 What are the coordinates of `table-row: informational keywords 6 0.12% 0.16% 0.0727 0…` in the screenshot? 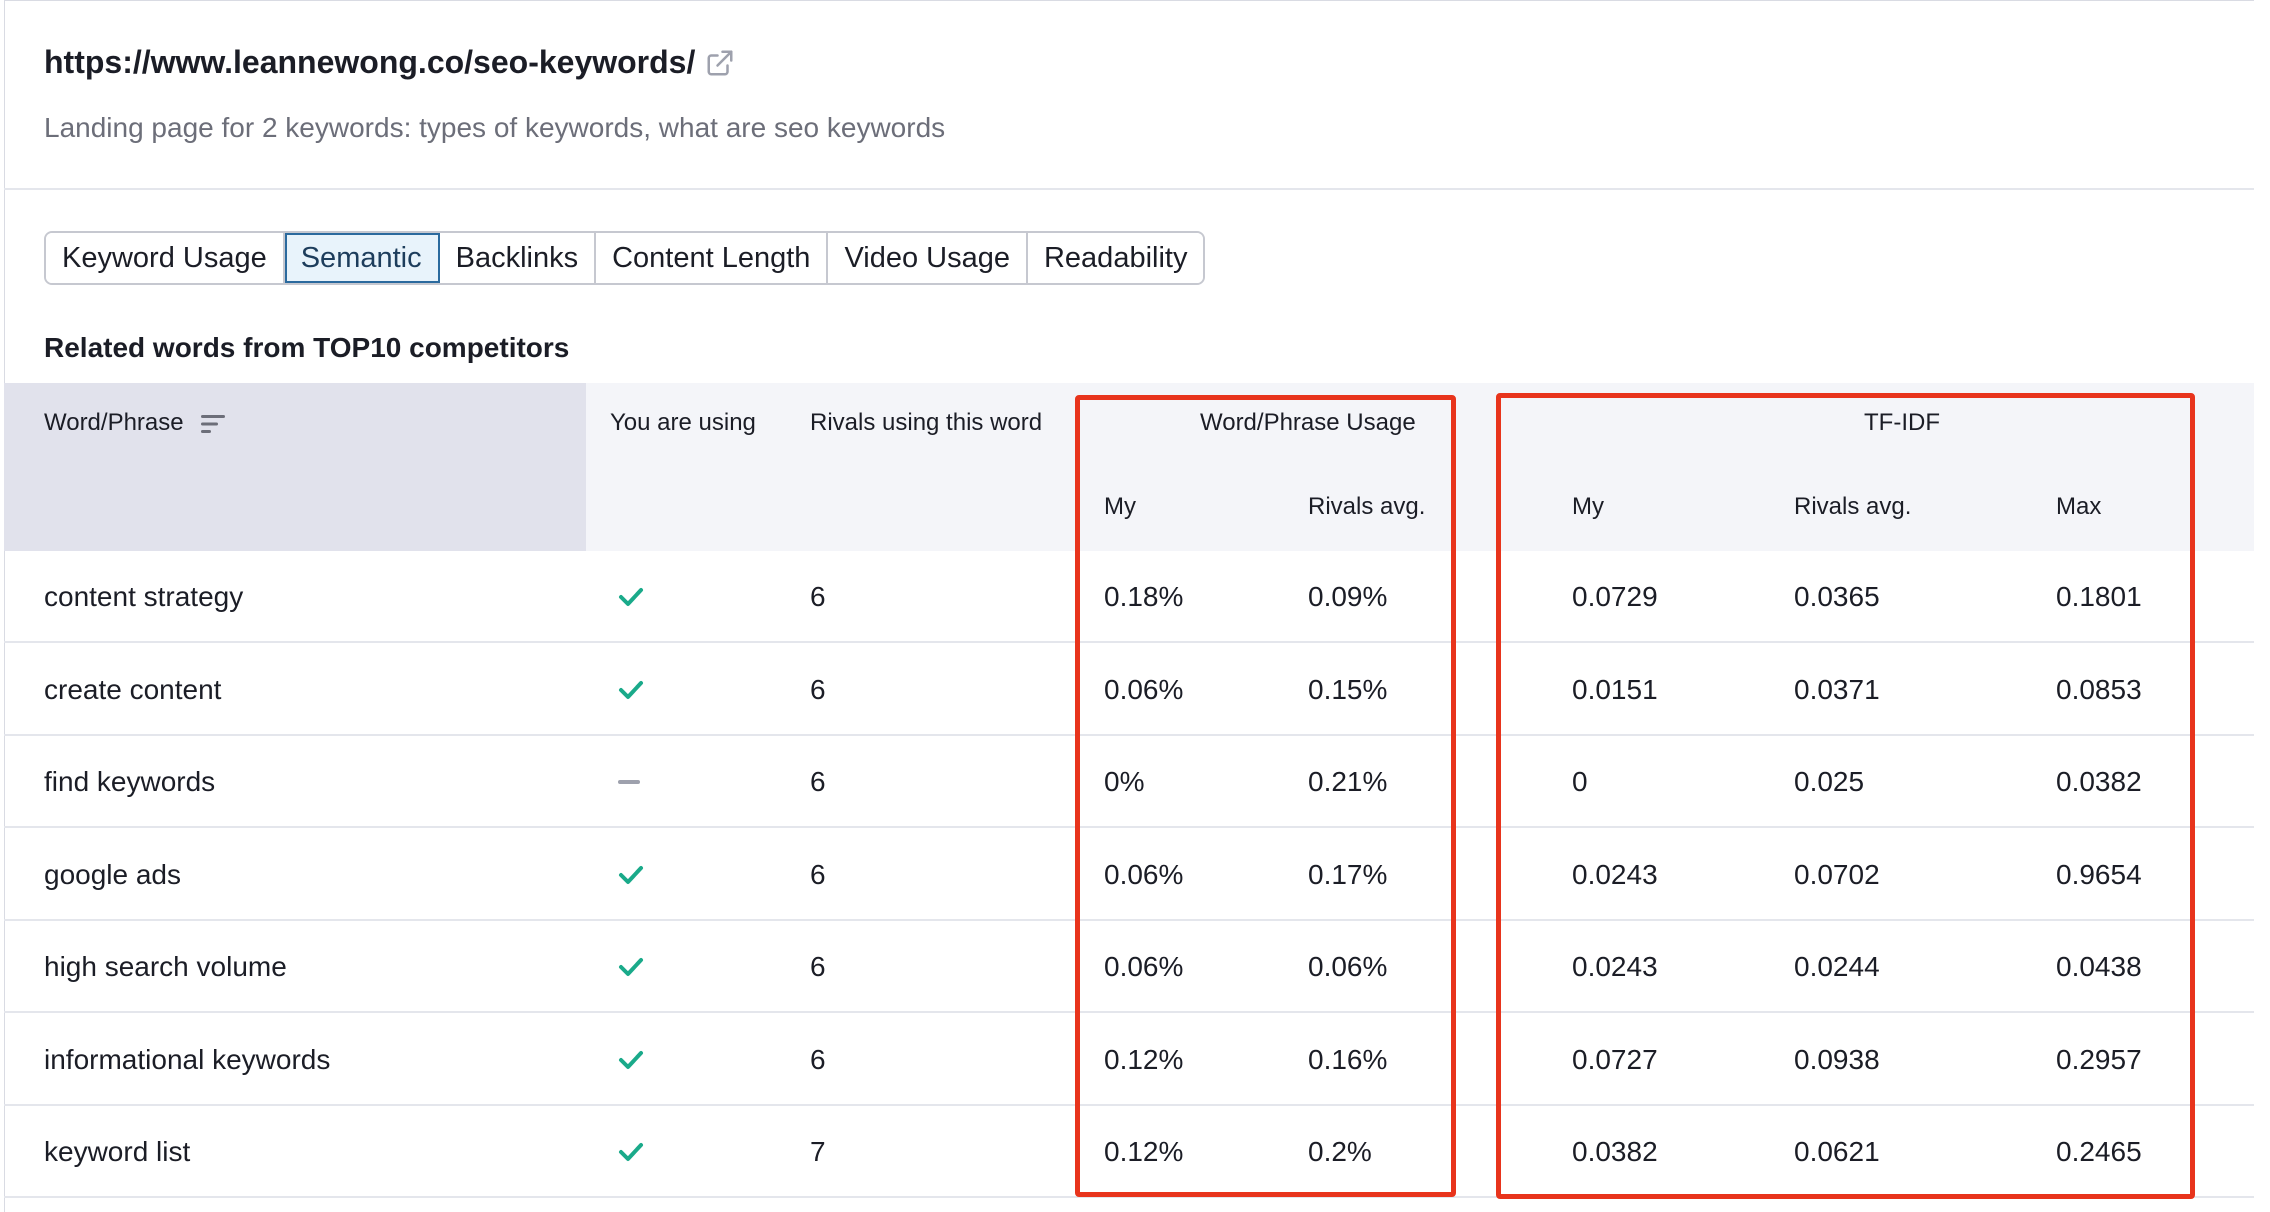 It's located at (1129, 1060).